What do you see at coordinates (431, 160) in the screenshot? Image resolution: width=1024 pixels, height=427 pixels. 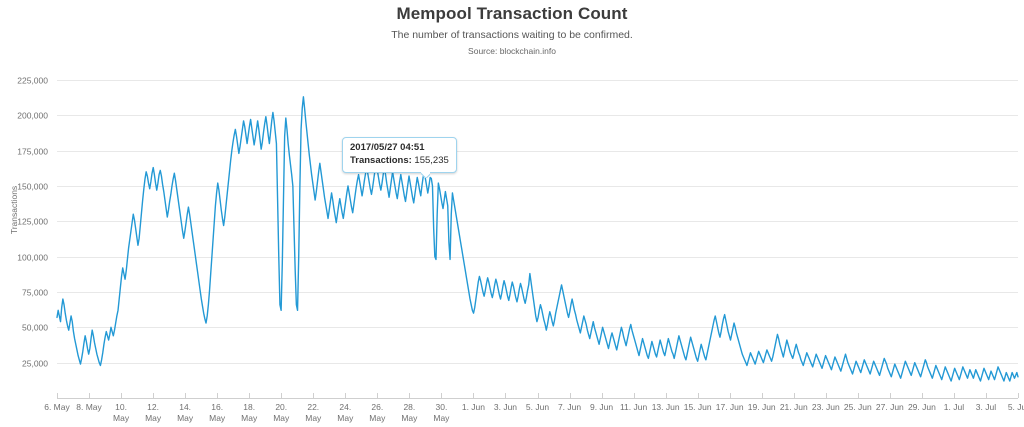 I see `tooltip-metric-value: 155,235` at bounding box center [431, 160].